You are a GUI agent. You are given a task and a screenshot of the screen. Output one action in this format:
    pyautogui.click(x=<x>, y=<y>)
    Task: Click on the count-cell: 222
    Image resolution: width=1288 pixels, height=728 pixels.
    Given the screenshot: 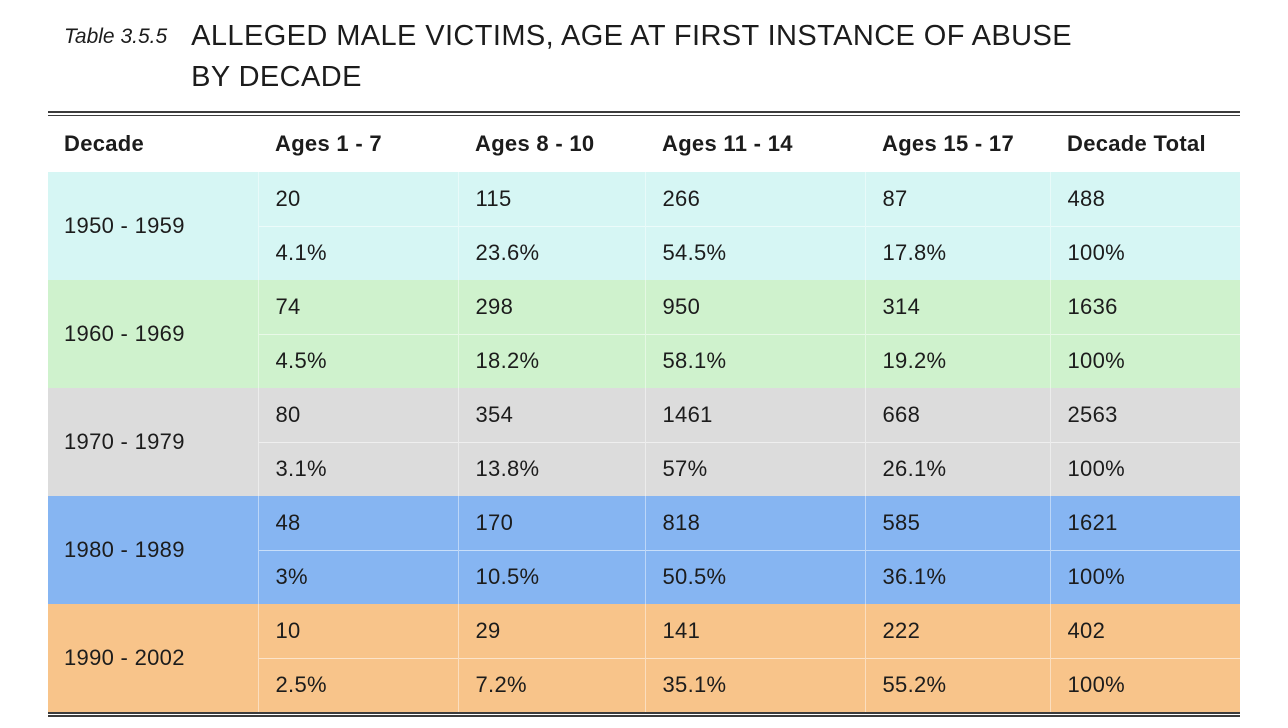 What is the action you would take?
    pyautogui.click(x=957, y=631)
    